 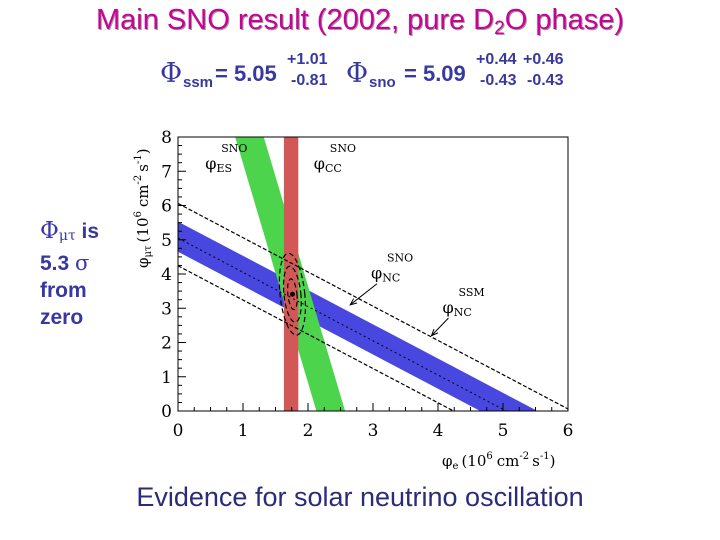 I want to click on x-axis-label: φe (106 cm-2 s-1), so click(x=498, y=461).